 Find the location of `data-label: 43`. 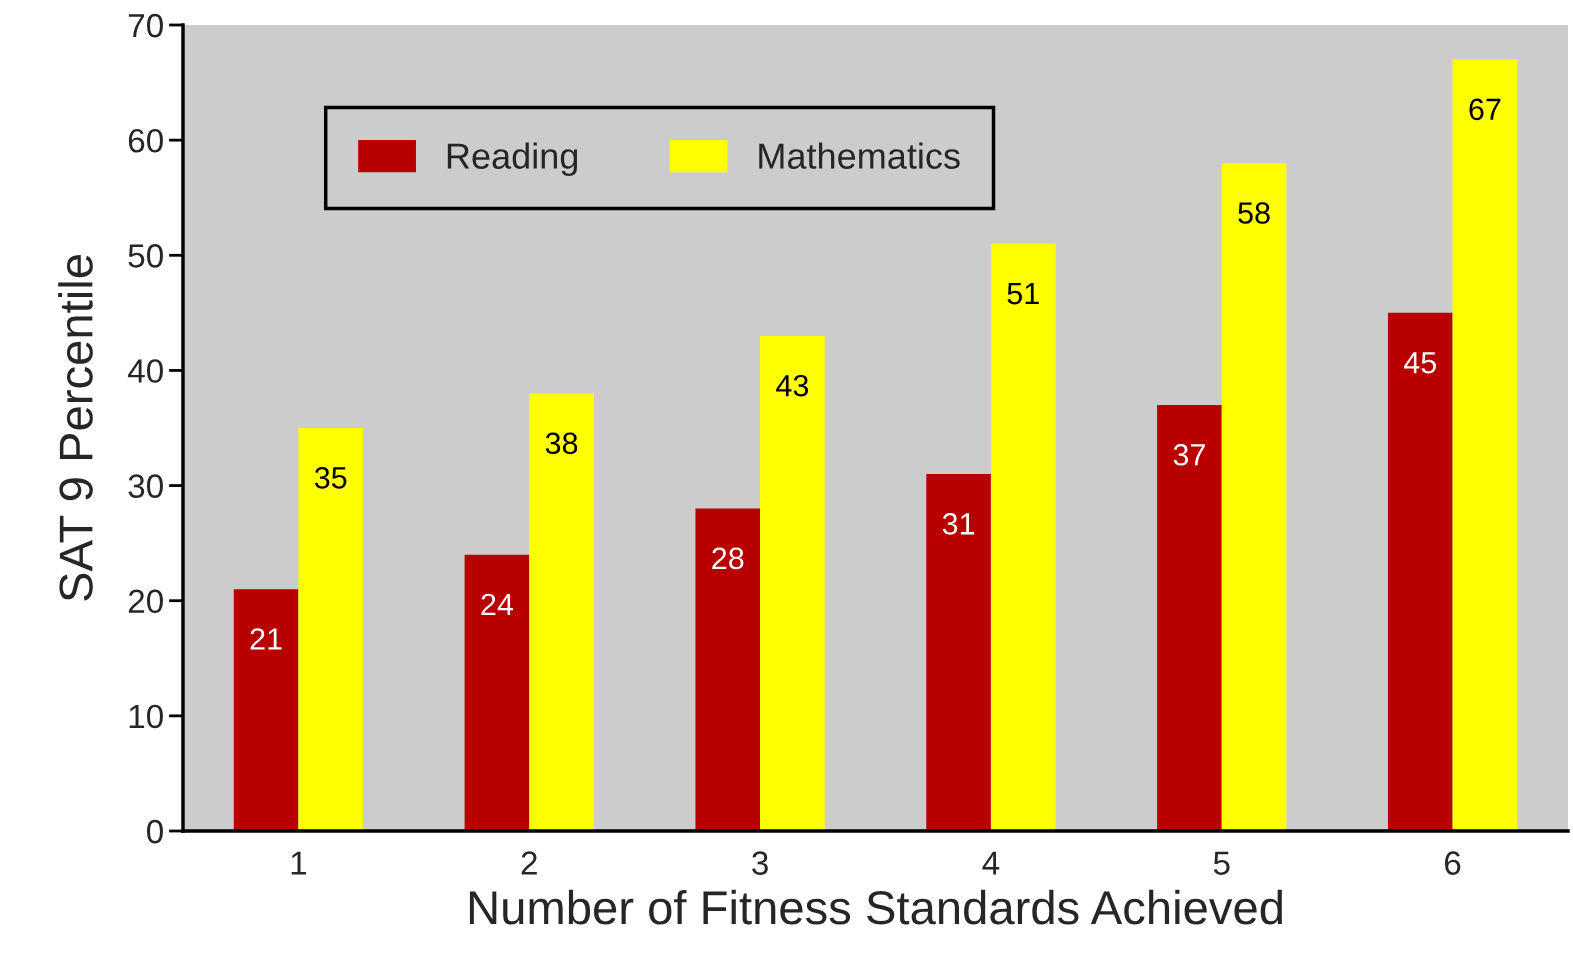

data-label: 43 is located at coordinates (792, 385).